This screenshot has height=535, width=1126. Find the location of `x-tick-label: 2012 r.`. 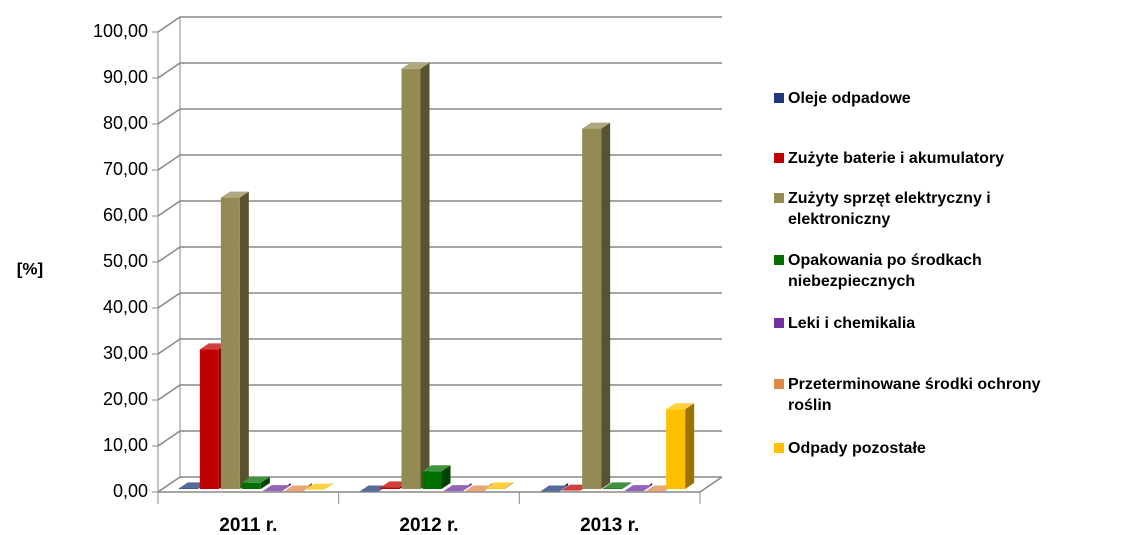

x-tick-label: 2012 r. is located at coordinates (428, 525).